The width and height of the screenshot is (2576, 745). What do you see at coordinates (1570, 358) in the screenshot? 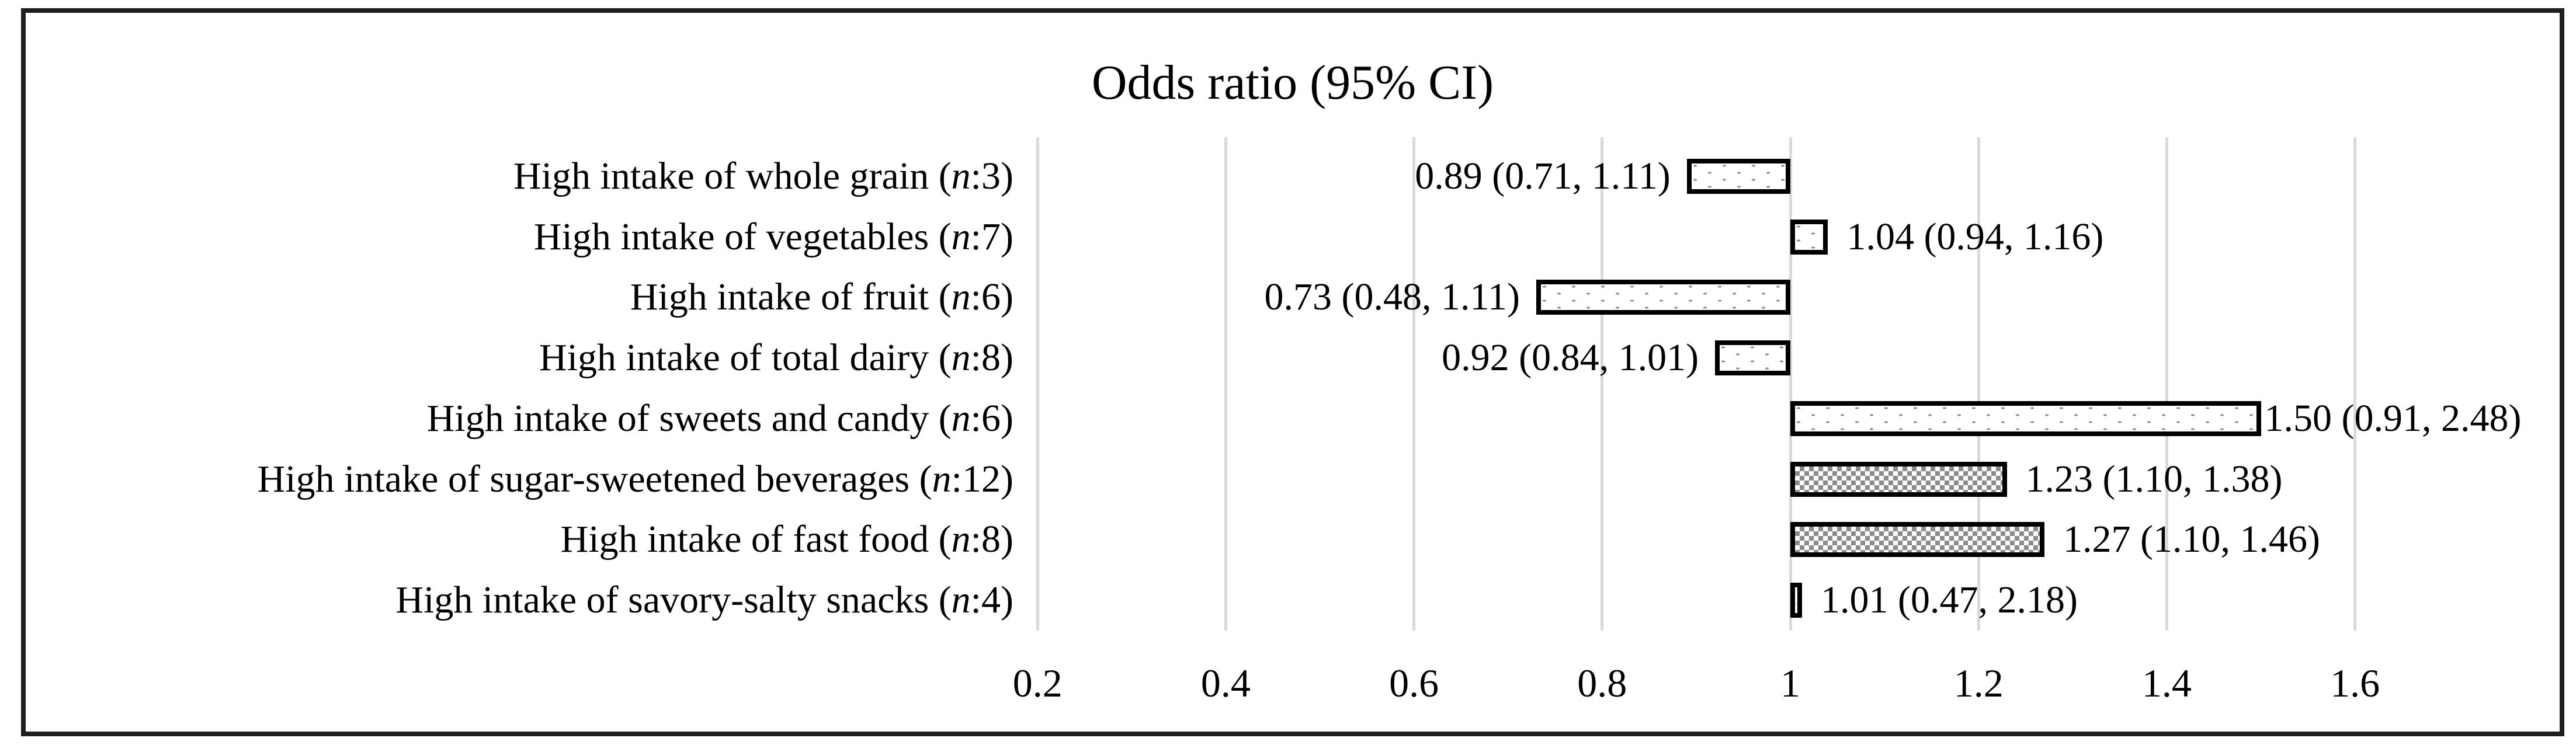
I see `or-value-label: 0.92 (0.84, 1.01)` at bounding box center [1570, 358].